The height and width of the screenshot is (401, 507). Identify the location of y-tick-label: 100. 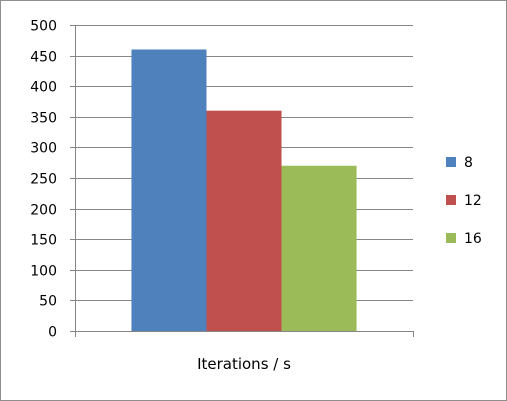
(43, 272).